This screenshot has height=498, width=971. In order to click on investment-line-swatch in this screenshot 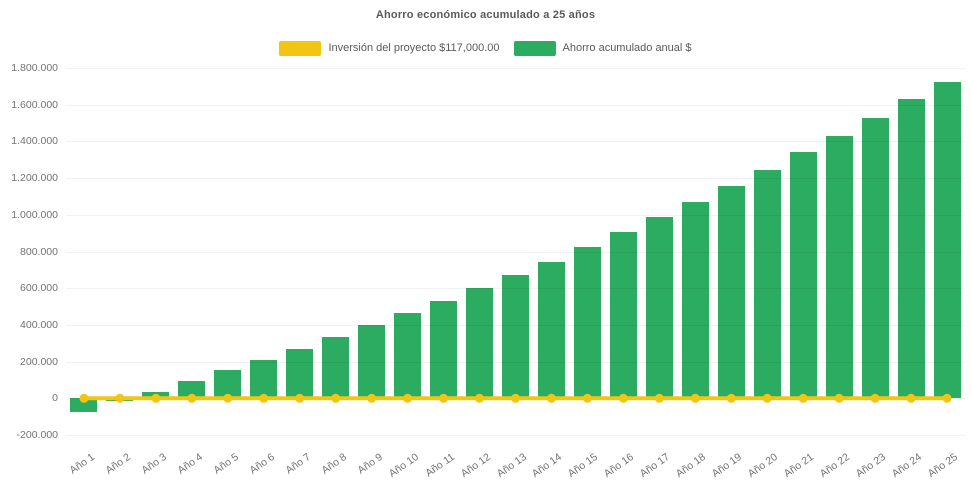, I will do `click(300, 48)`.